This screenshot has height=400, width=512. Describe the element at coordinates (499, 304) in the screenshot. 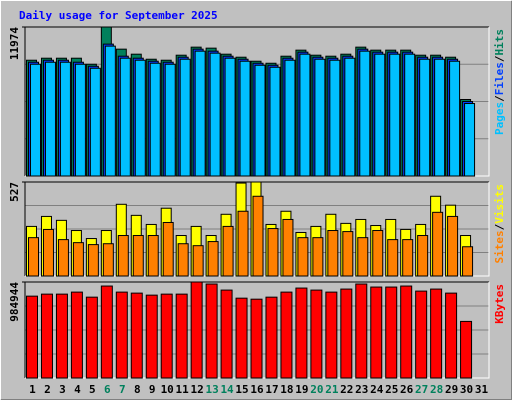

I see `legend-entry: KBytes` at that location.